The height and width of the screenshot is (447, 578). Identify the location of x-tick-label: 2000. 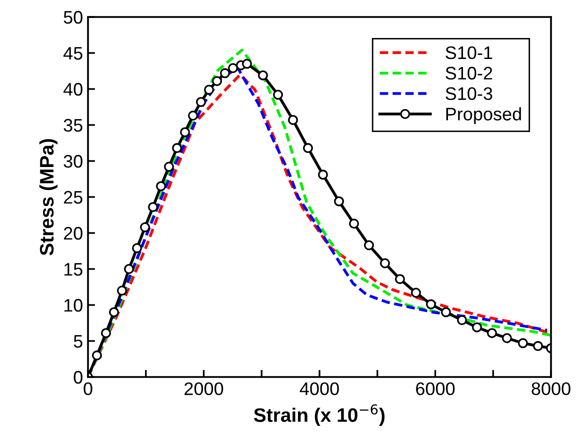
(204, 389).